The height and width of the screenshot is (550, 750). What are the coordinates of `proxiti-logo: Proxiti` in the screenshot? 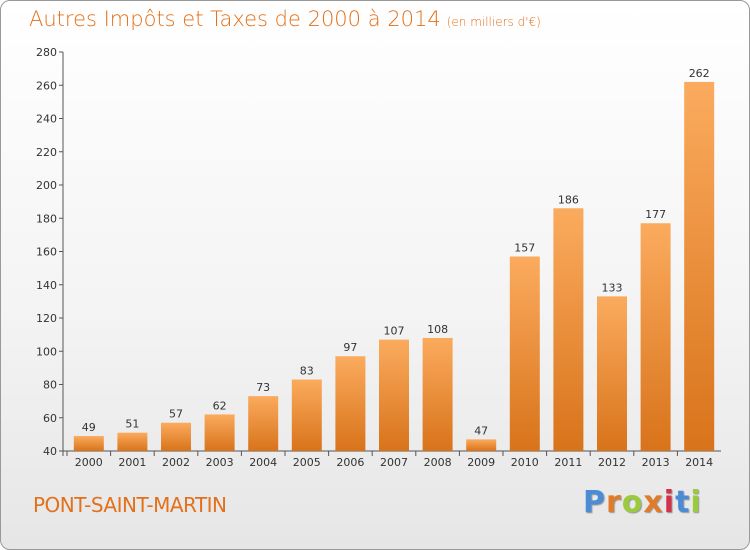 It's located at (642, 502).